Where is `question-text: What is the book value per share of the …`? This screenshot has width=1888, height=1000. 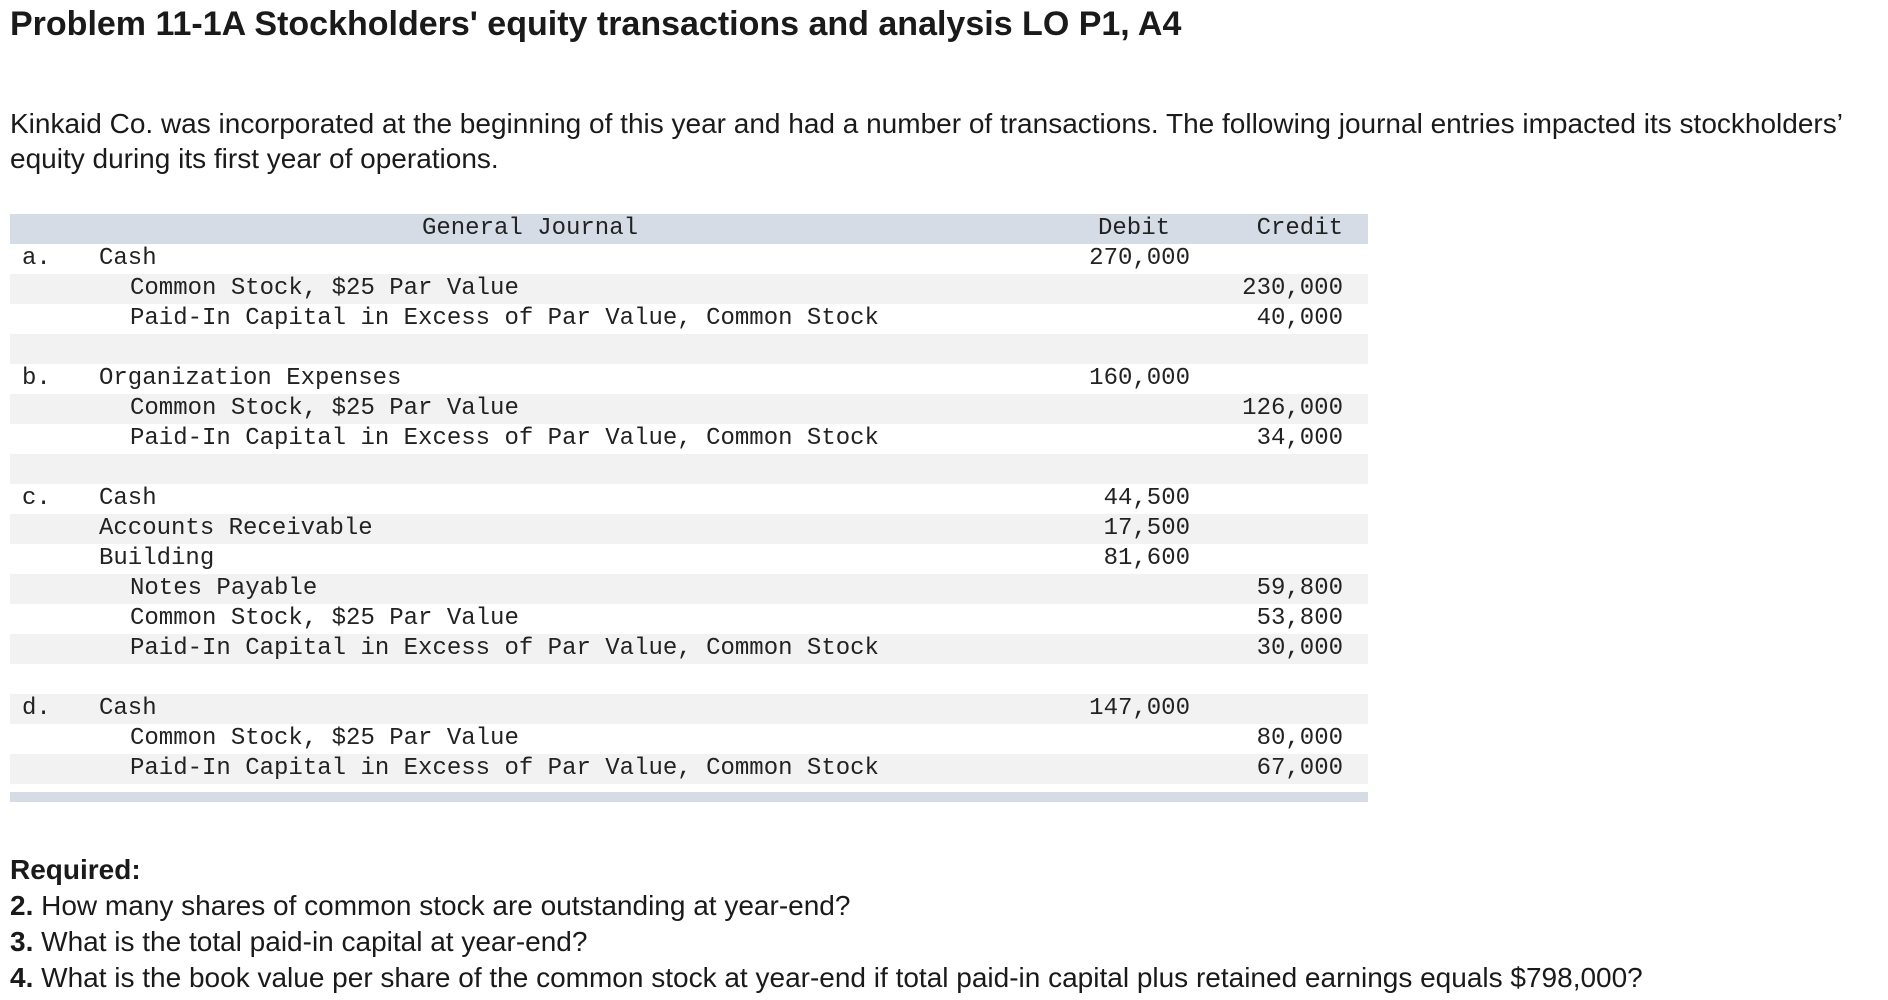
question-text: What is the book value per share of the … is located at coordinates (838, 977).